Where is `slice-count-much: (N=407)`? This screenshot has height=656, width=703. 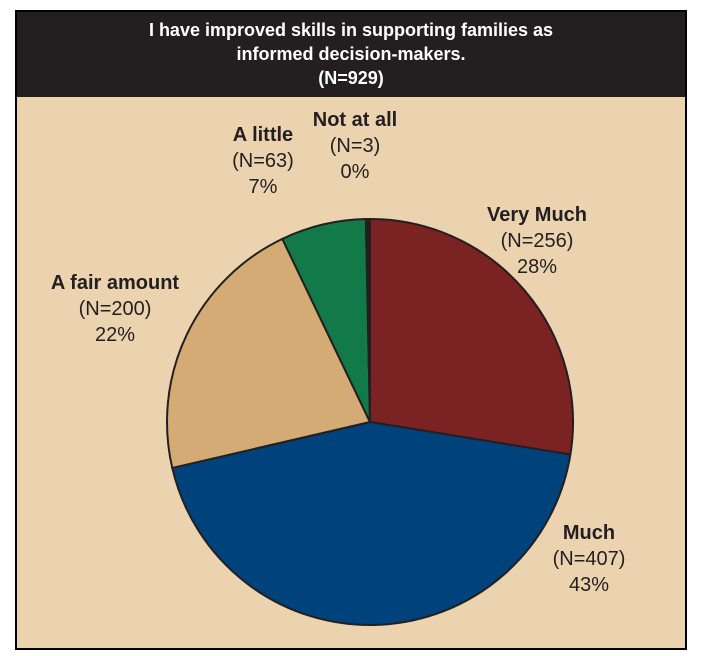
slice-count-much: (N=407) is located at coordinates (589, 559).